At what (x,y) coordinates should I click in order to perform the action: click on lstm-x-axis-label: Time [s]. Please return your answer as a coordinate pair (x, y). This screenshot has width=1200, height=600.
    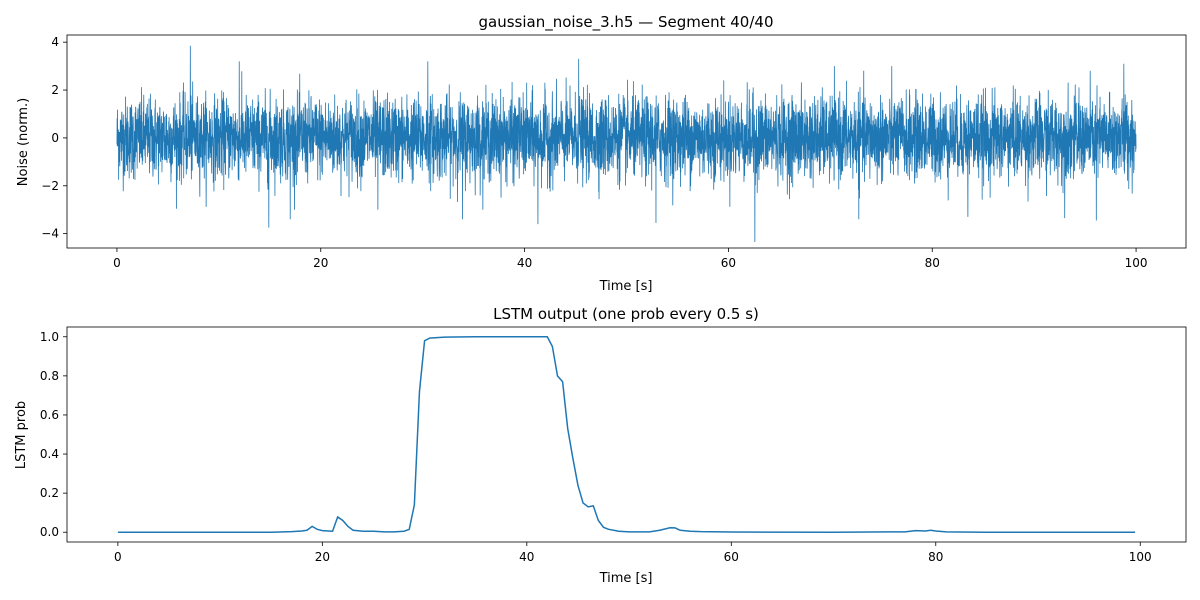
    Looking at the image, I should click on (626, 578).